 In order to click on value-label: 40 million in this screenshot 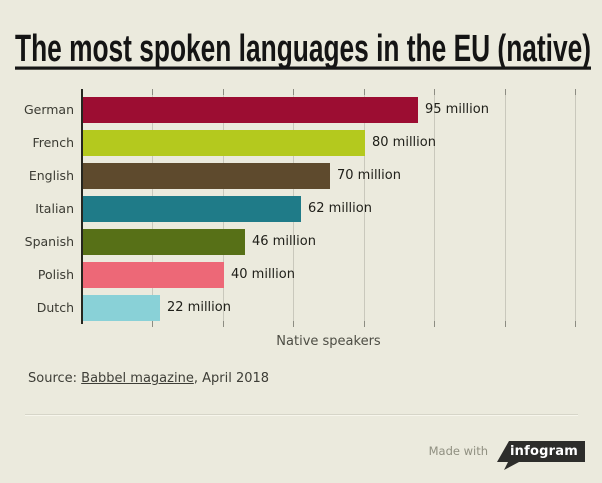, I will do `click(263, 274)`.